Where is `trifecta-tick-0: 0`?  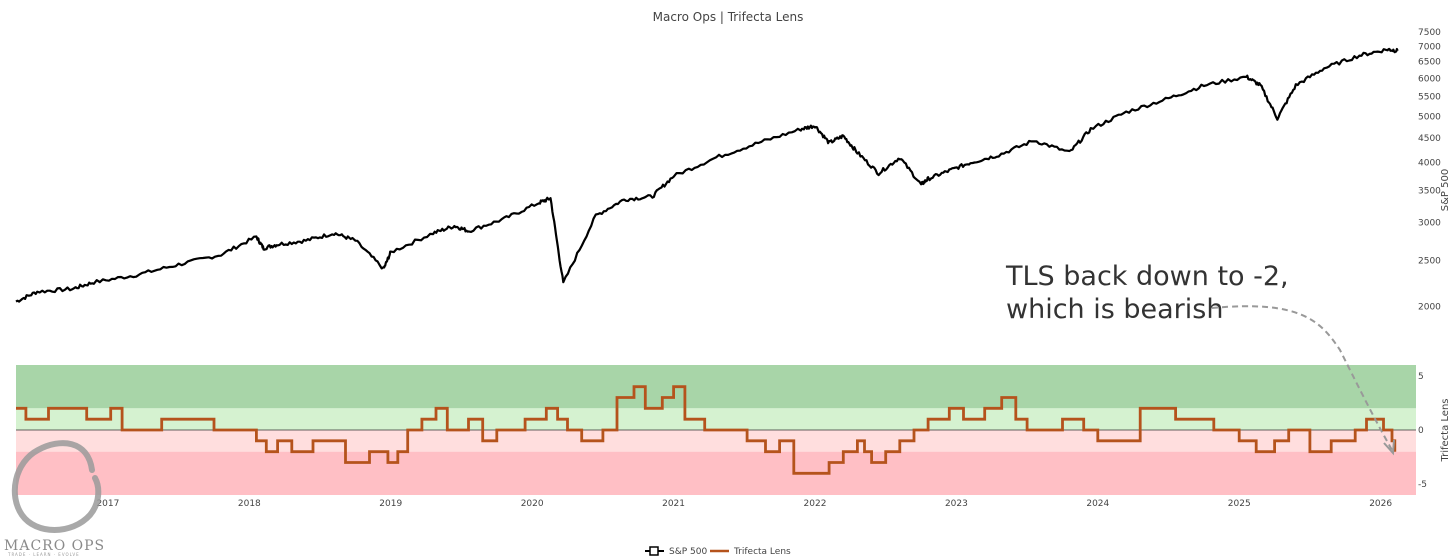
trifecta-tick-0: 0 is located at coordinates (1421, 431).